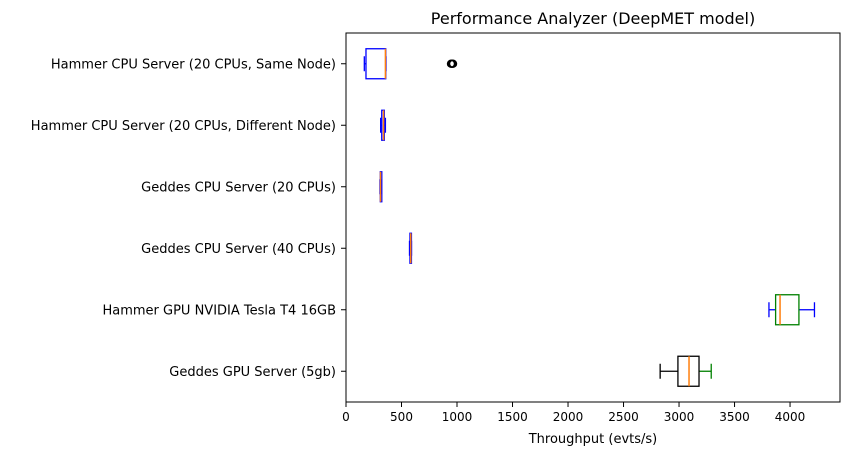  I want to click on y-tick-label: Geddes GPU Server (5gb), so click(252, 372).